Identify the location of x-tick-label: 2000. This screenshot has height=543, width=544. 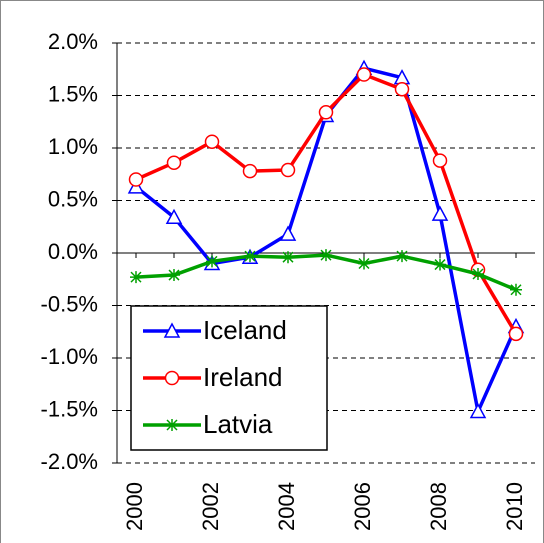
(134, 506).